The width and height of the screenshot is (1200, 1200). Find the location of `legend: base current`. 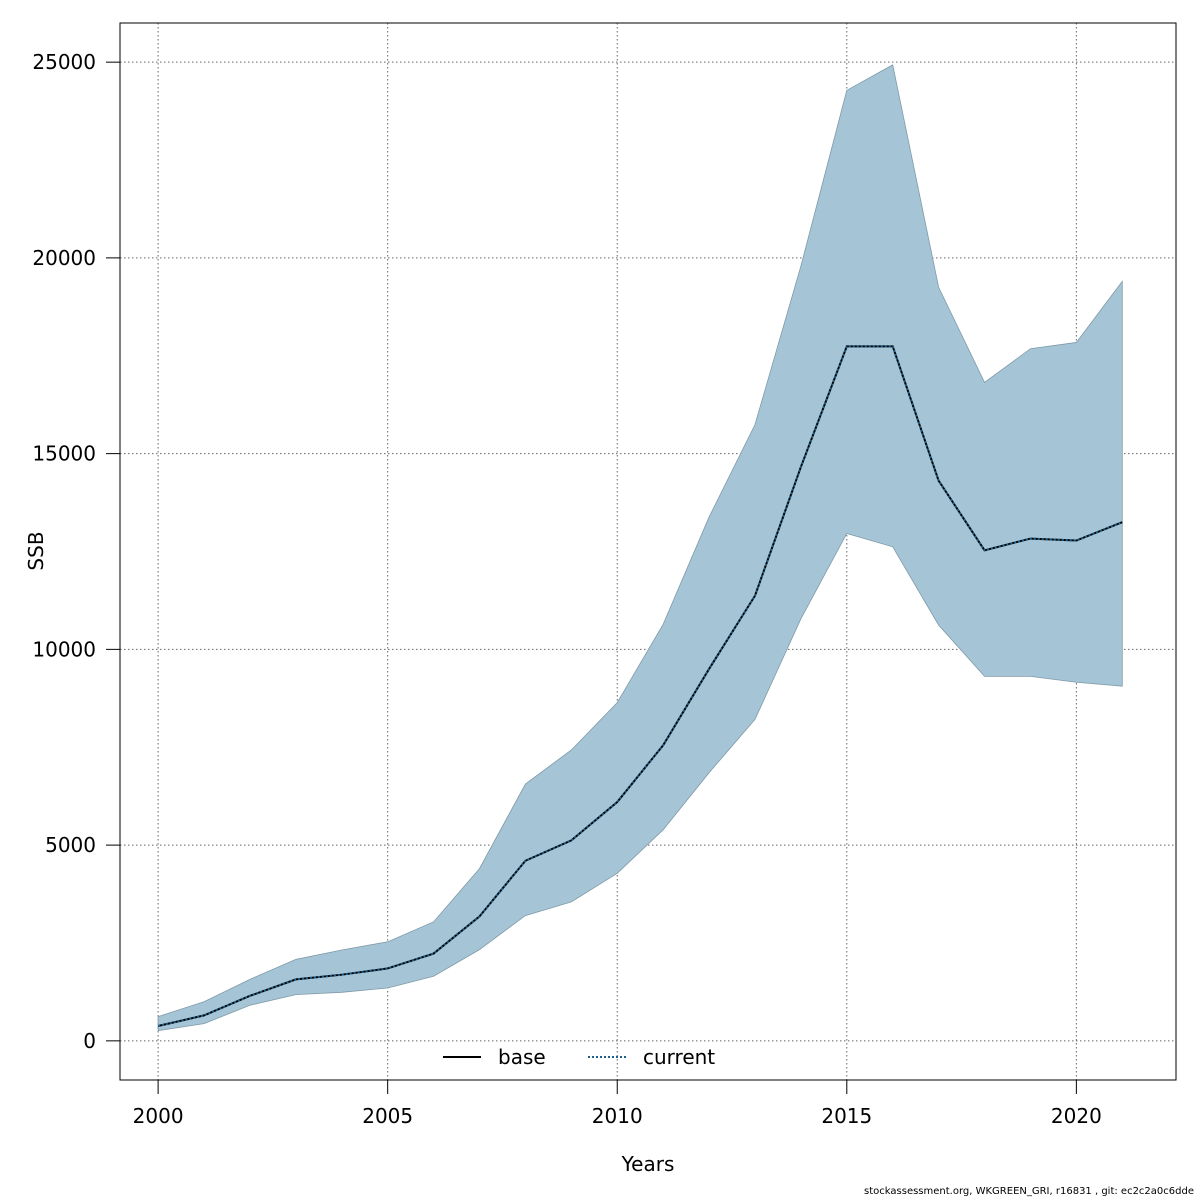

legend: base current is located at coordinates (579, 1057).